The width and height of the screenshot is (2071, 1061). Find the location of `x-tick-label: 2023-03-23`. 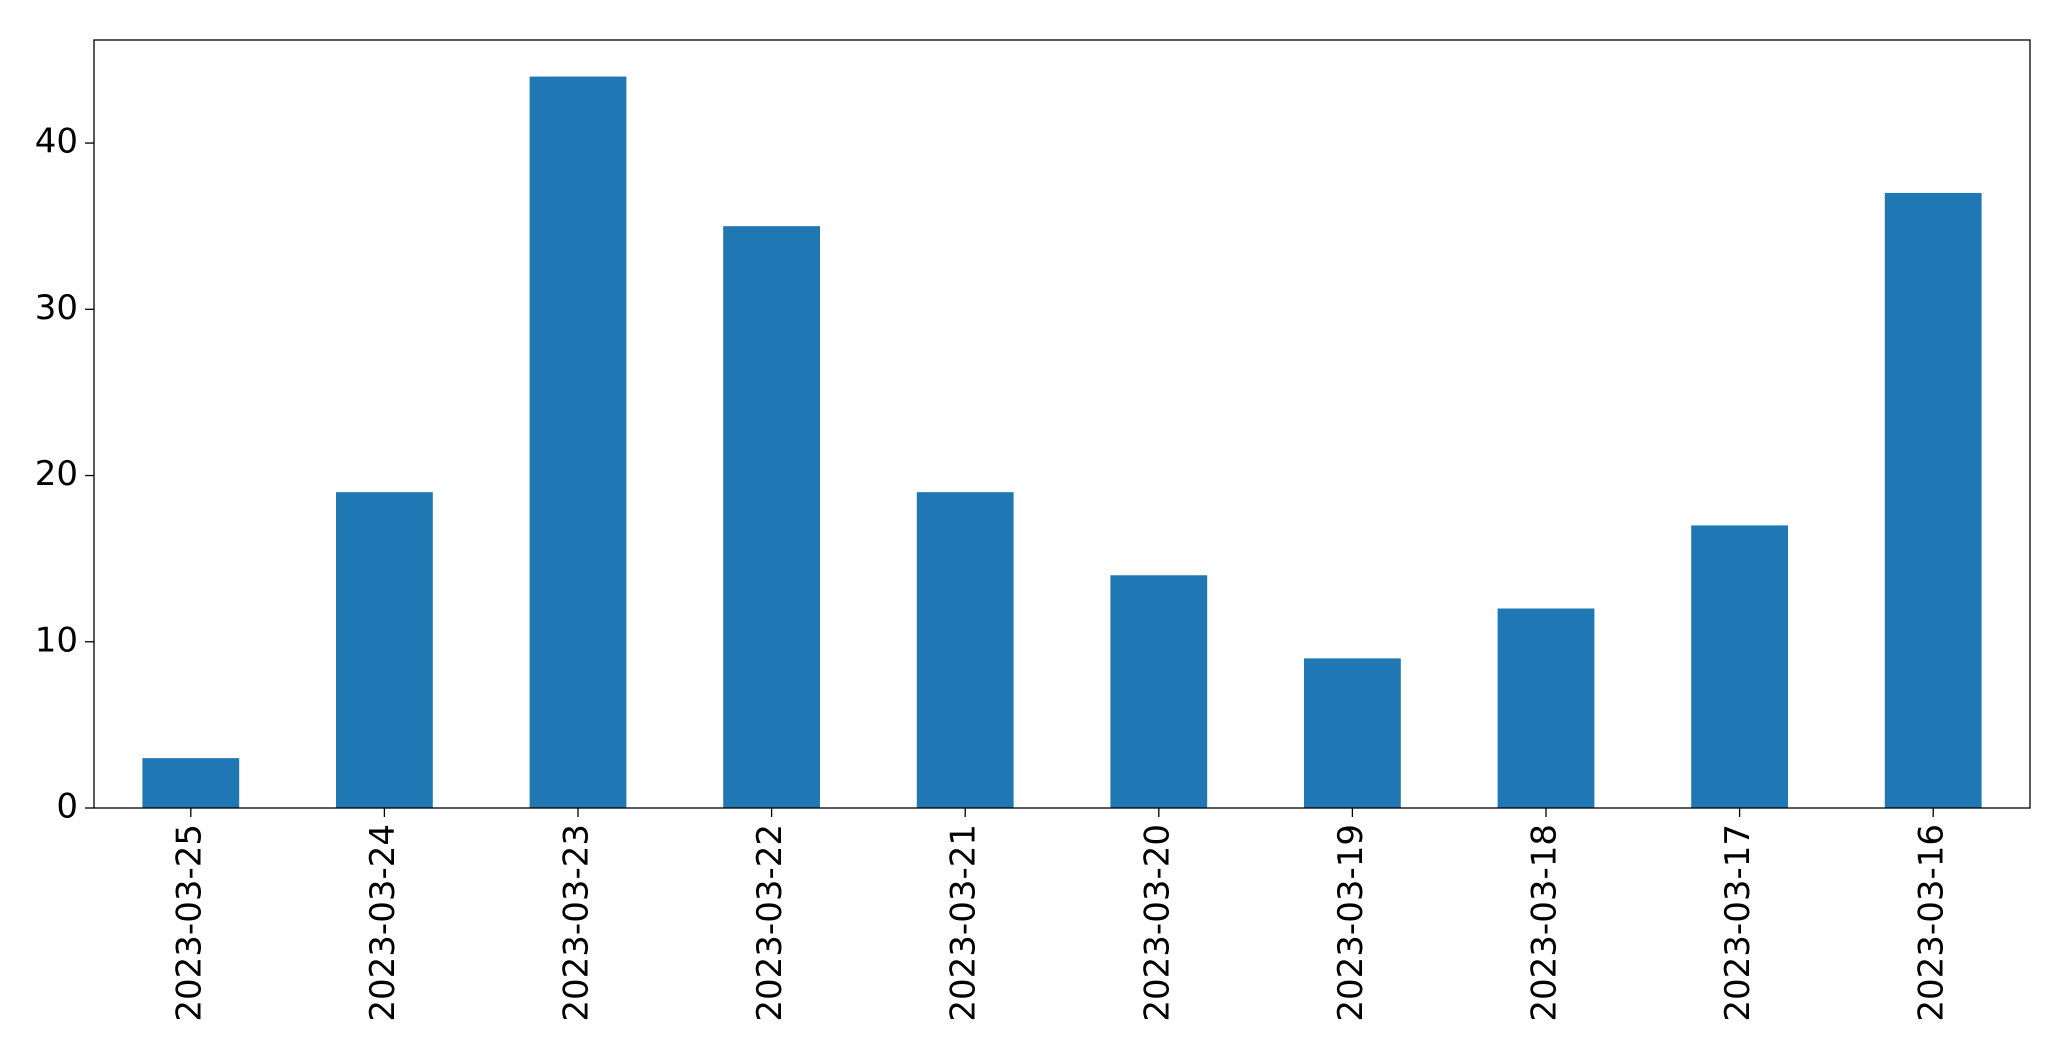

x-tick-label: 2023-03-23 is located at coordinates (577, 923).